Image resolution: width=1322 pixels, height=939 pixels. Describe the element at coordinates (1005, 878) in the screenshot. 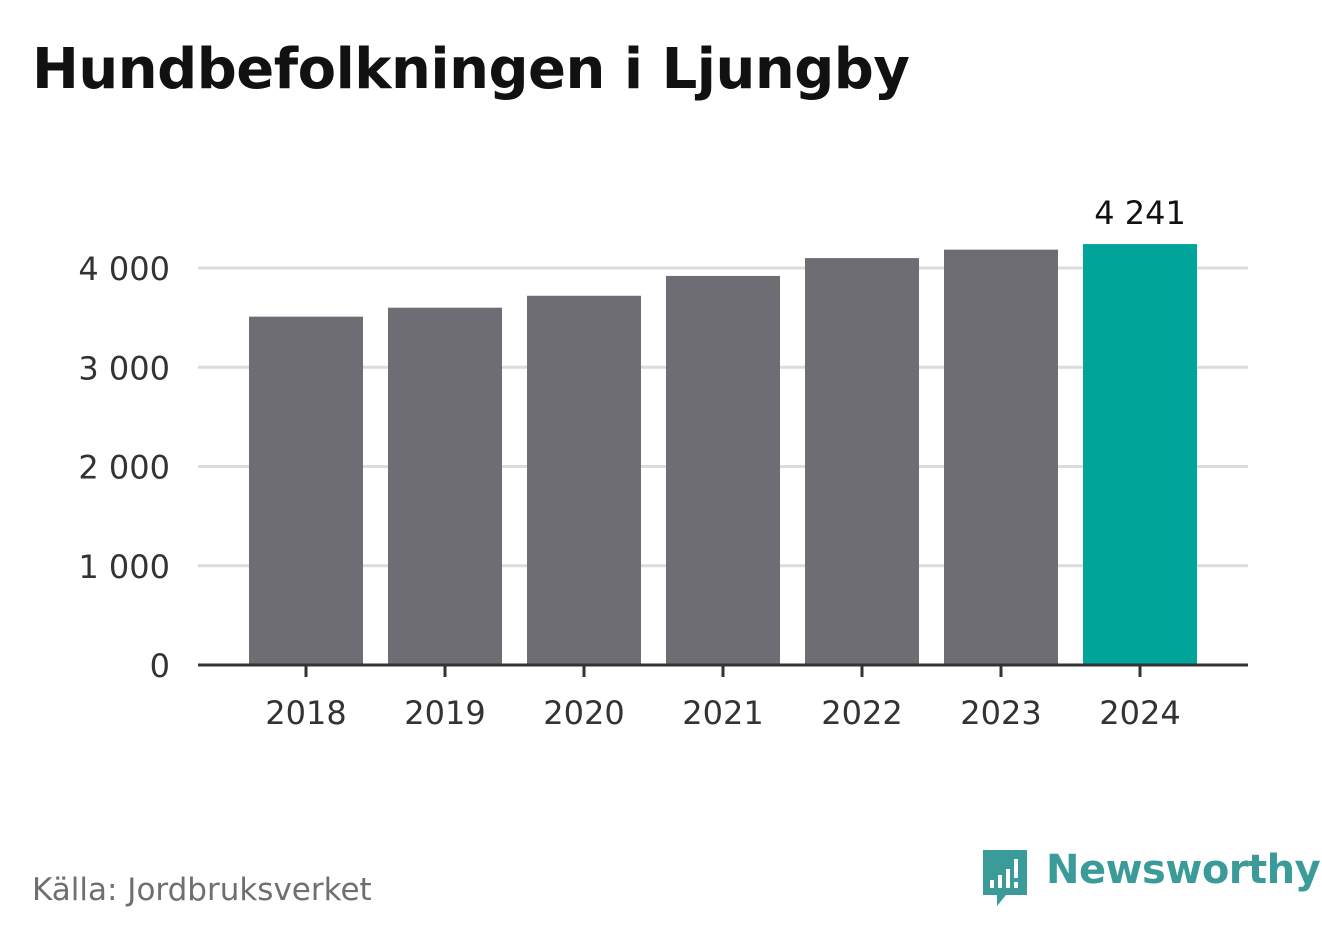

I see `newsworthy-logo-icon` at that location.